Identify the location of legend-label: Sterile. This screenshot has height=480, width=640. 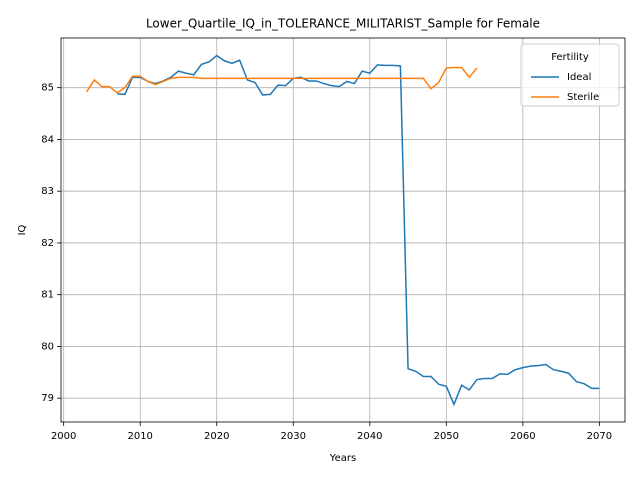
(583, 97).